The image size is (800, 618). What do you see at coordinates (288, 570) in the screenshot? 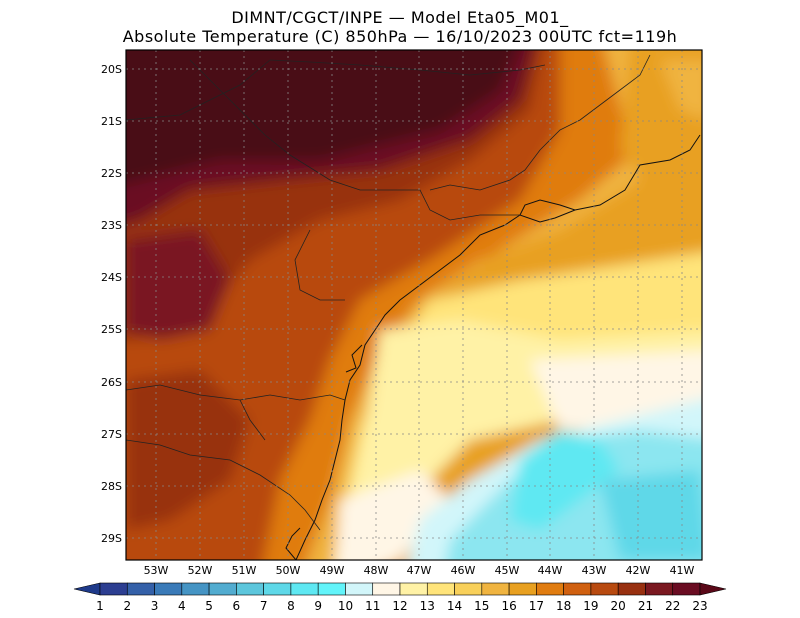
I see `lon-label: 50W` at bounding box center [288, 570].